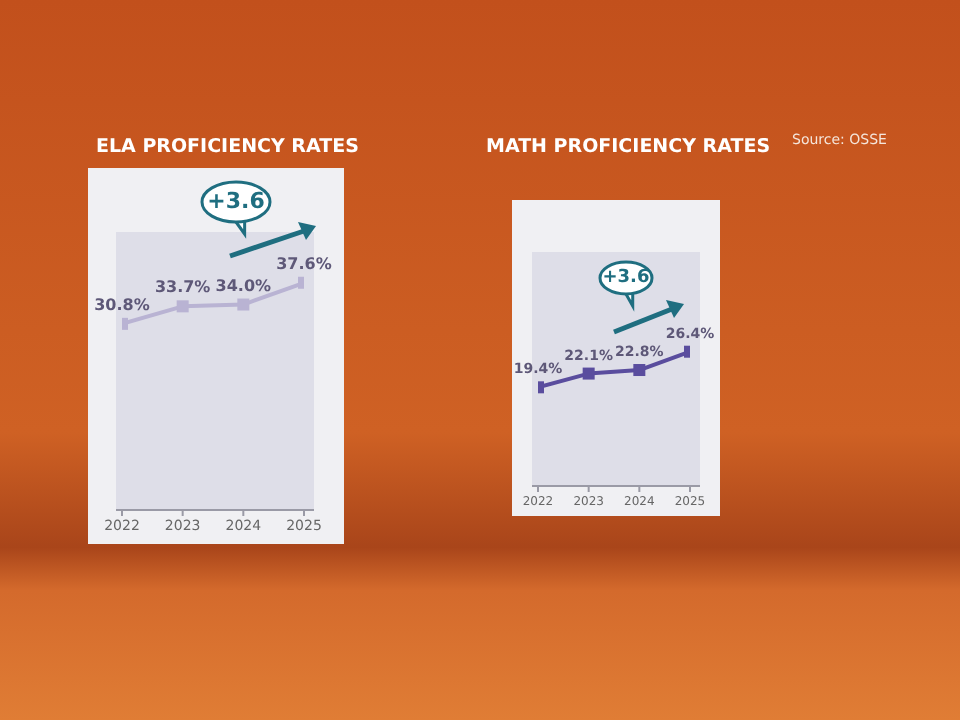 This screenshot has height=720, width=960. Describe the element at coordinates (236, 202) in the screenshot. I see `text: +3.6` at that location.